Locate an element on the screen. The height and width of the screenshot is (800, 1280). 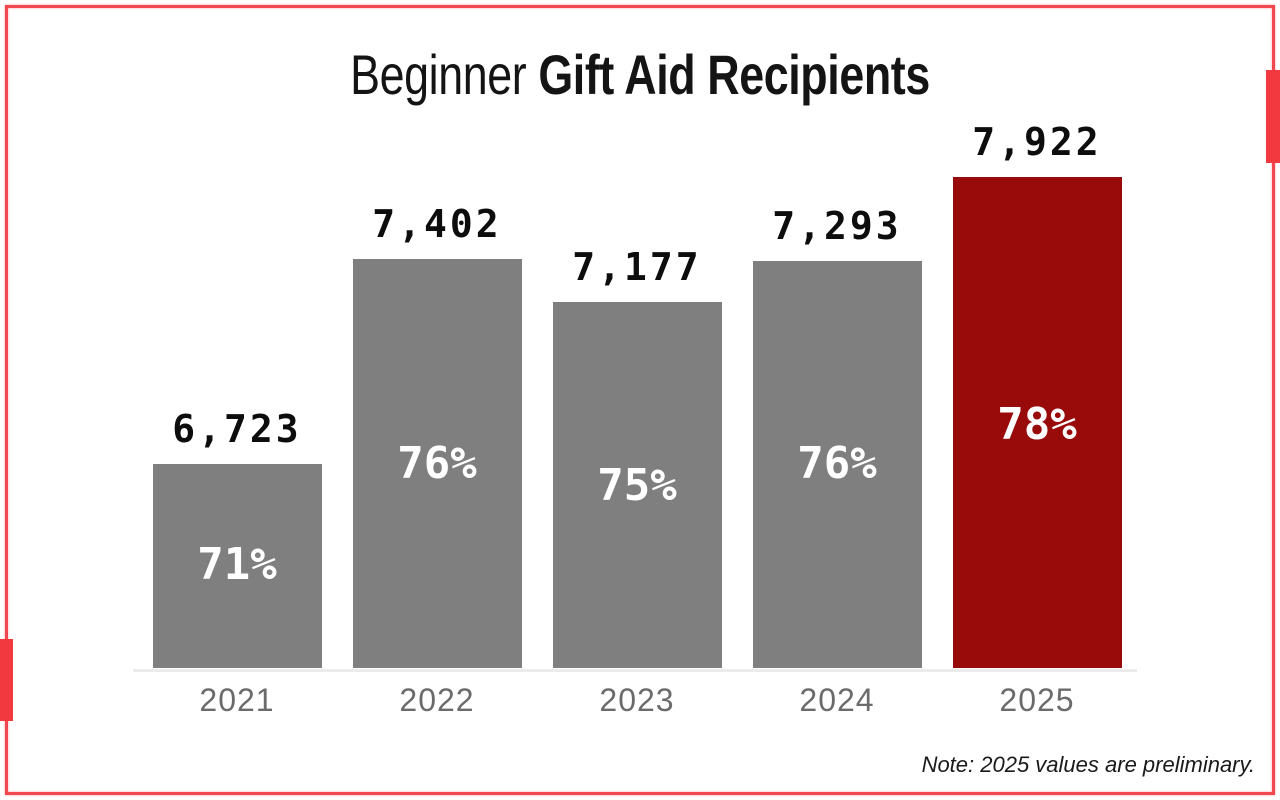
footnote: Note: 2025 values are preliminary. is located at coordinates (1088, 764).